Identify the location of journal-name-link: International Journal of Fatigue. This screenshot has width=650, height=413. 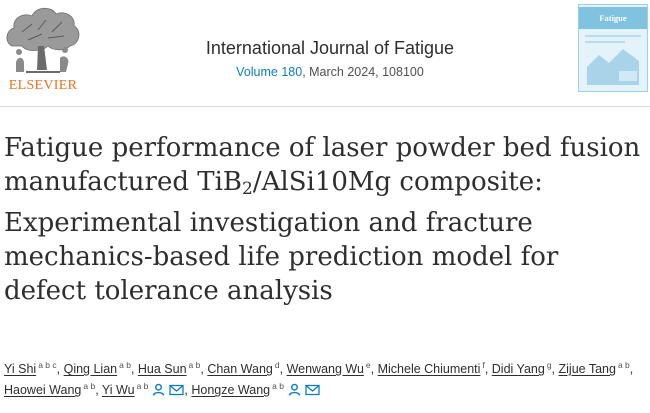
(330, 48).